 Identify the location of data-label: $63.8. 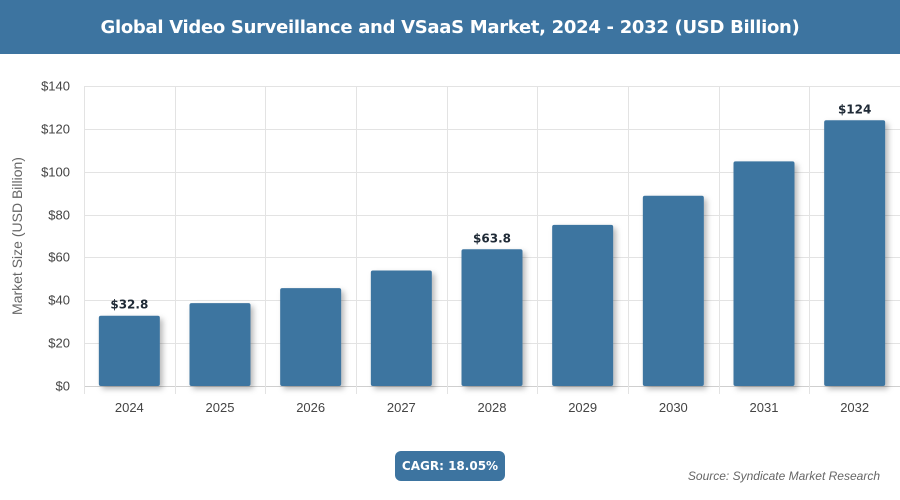
(492, 238).